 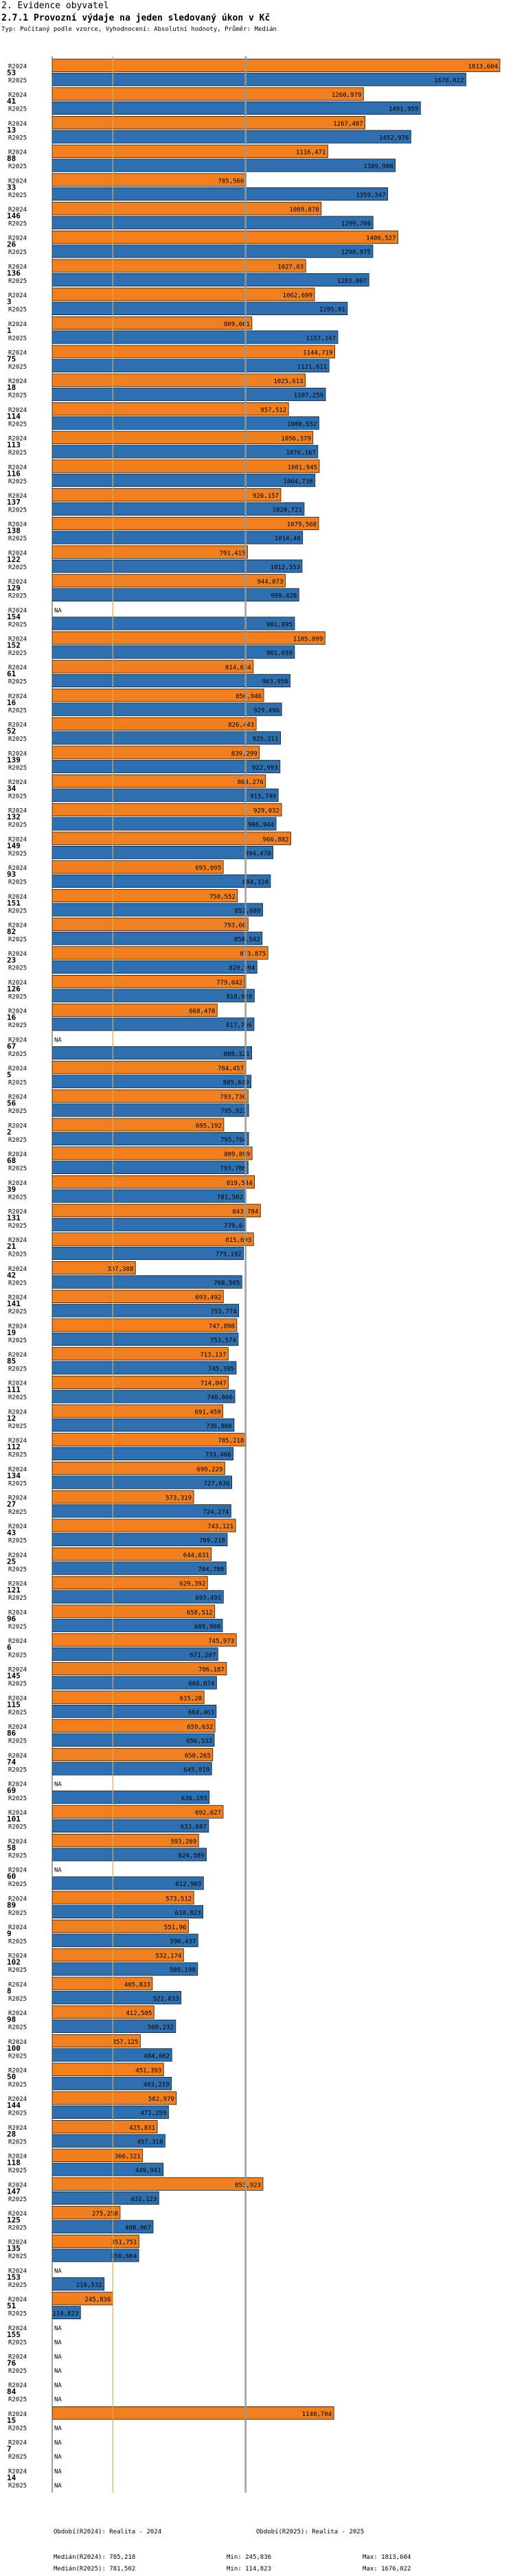 I want to click on group-label: 76, so click(x=11, y=2363).